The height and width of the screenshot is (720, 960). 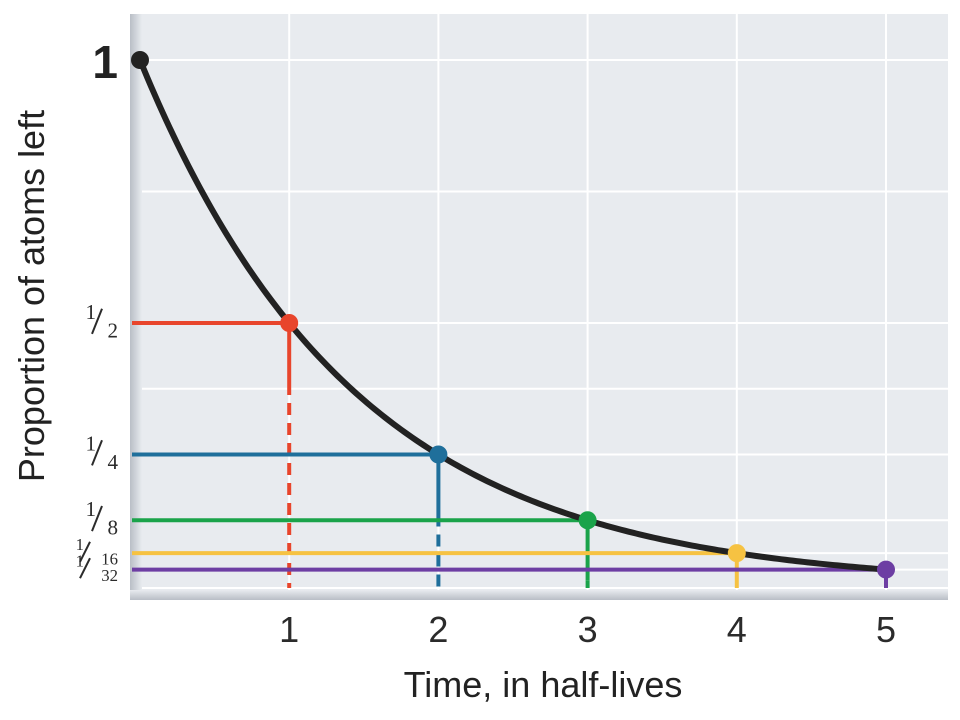 I want to click on fraction-denominator: 8, so click(x=112, y=528).